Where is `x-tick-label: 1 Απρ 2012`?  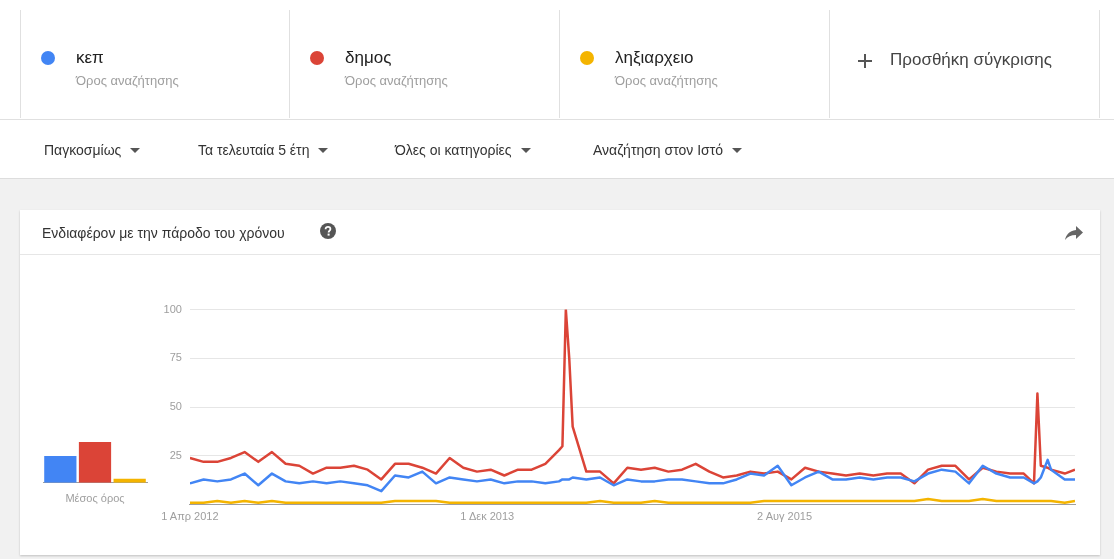
x-tick-label: 1 Απρ 2012 is located at coordinates (190, 516).